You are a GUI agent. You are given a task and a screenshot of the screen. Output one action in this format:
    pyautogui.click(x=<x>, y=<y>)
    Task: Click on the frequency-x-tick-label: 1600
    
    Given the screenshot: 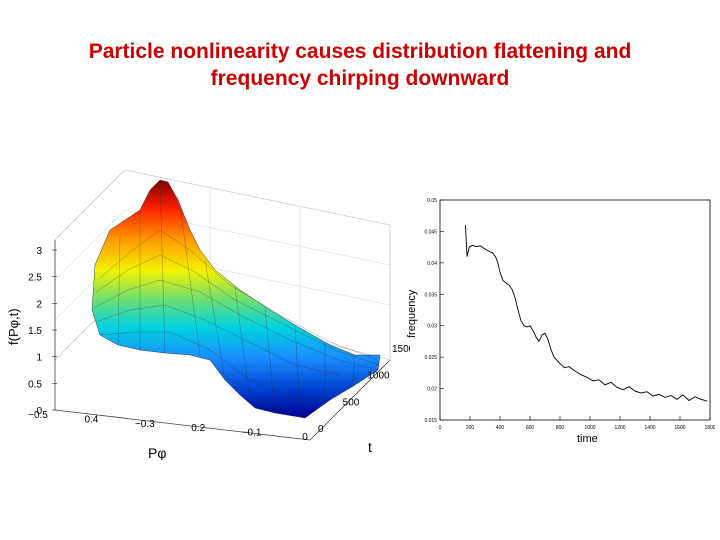 What is the action you would take?
    pyautogui.click(x=679, y=428)
    